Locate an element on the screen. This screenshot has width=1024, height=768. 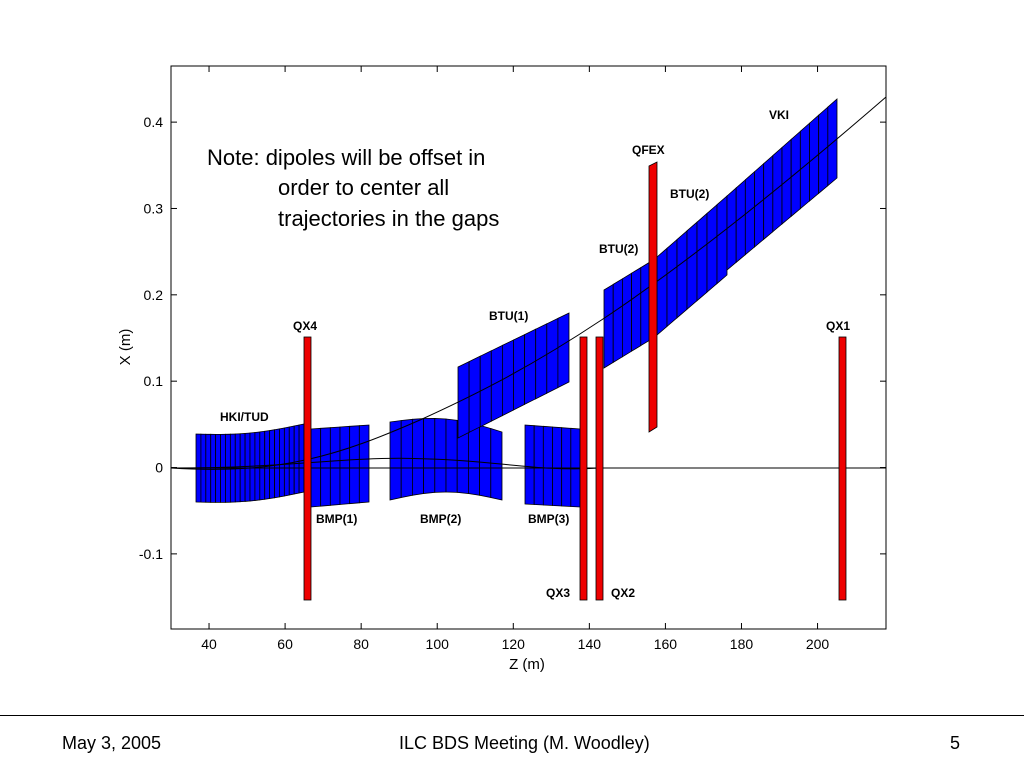
x-tick-label: 160 is located at coordinates (666, 644).